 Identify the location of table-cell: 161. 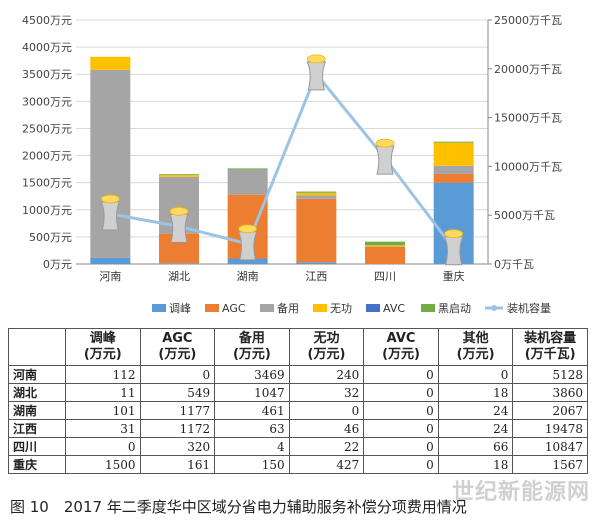
(177, 464).